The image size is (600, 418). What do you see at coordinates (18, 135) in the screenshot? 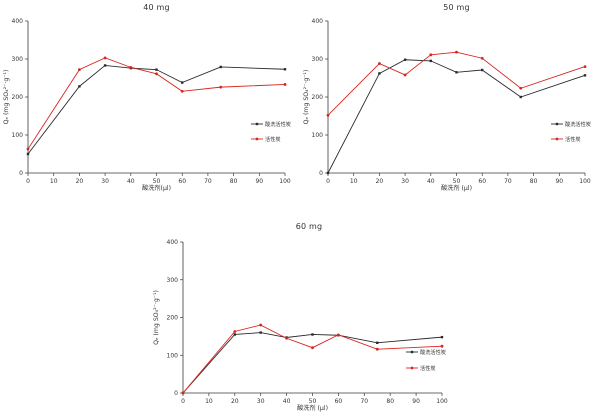
I see `y-tick-label: 100` at bounding box center [18, 135].